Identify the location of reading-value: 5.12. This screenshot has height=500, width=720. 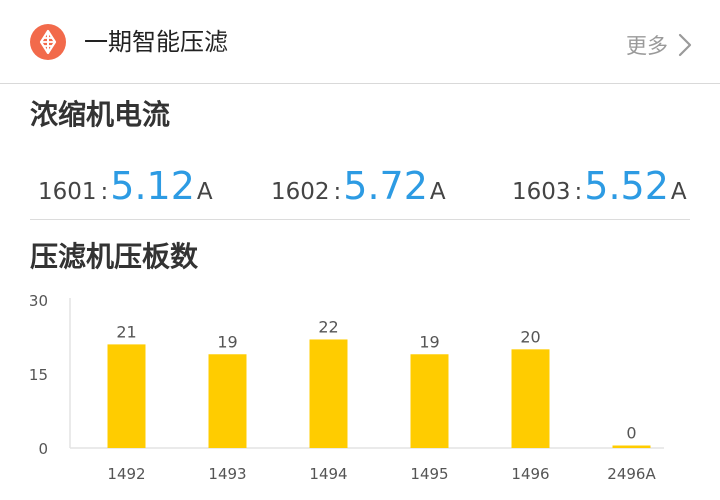
(152, 186).